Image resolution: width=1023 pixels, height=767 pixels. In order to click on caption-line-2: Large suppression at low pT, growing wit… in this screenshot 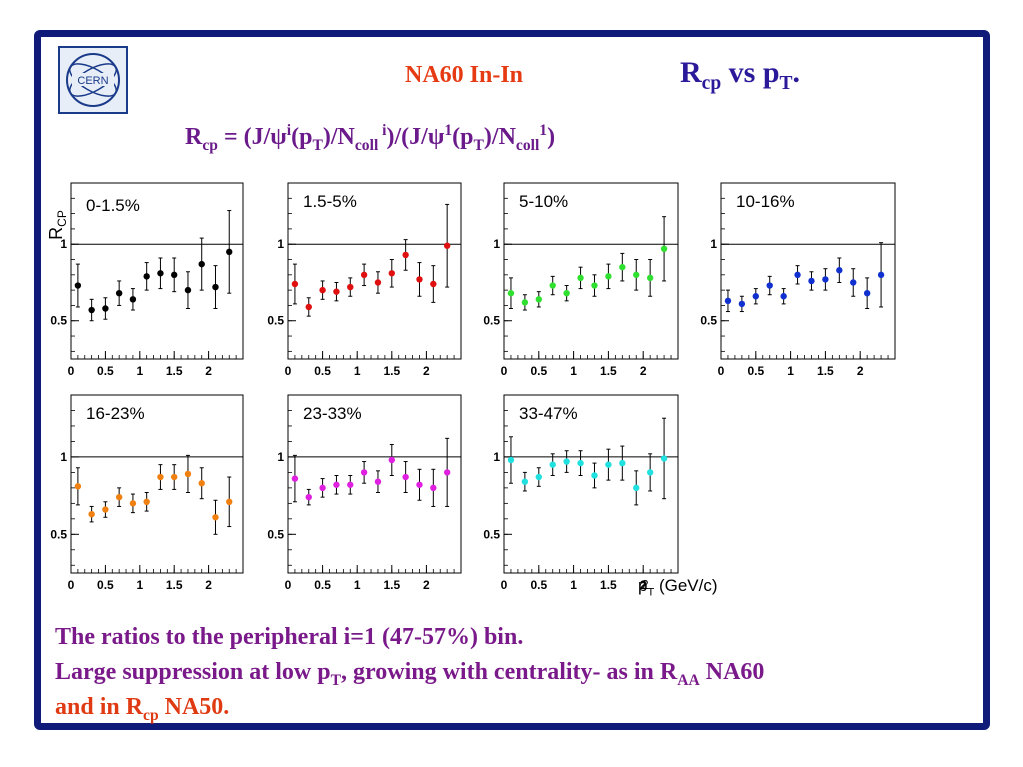, I will do `click(410, 674)`.